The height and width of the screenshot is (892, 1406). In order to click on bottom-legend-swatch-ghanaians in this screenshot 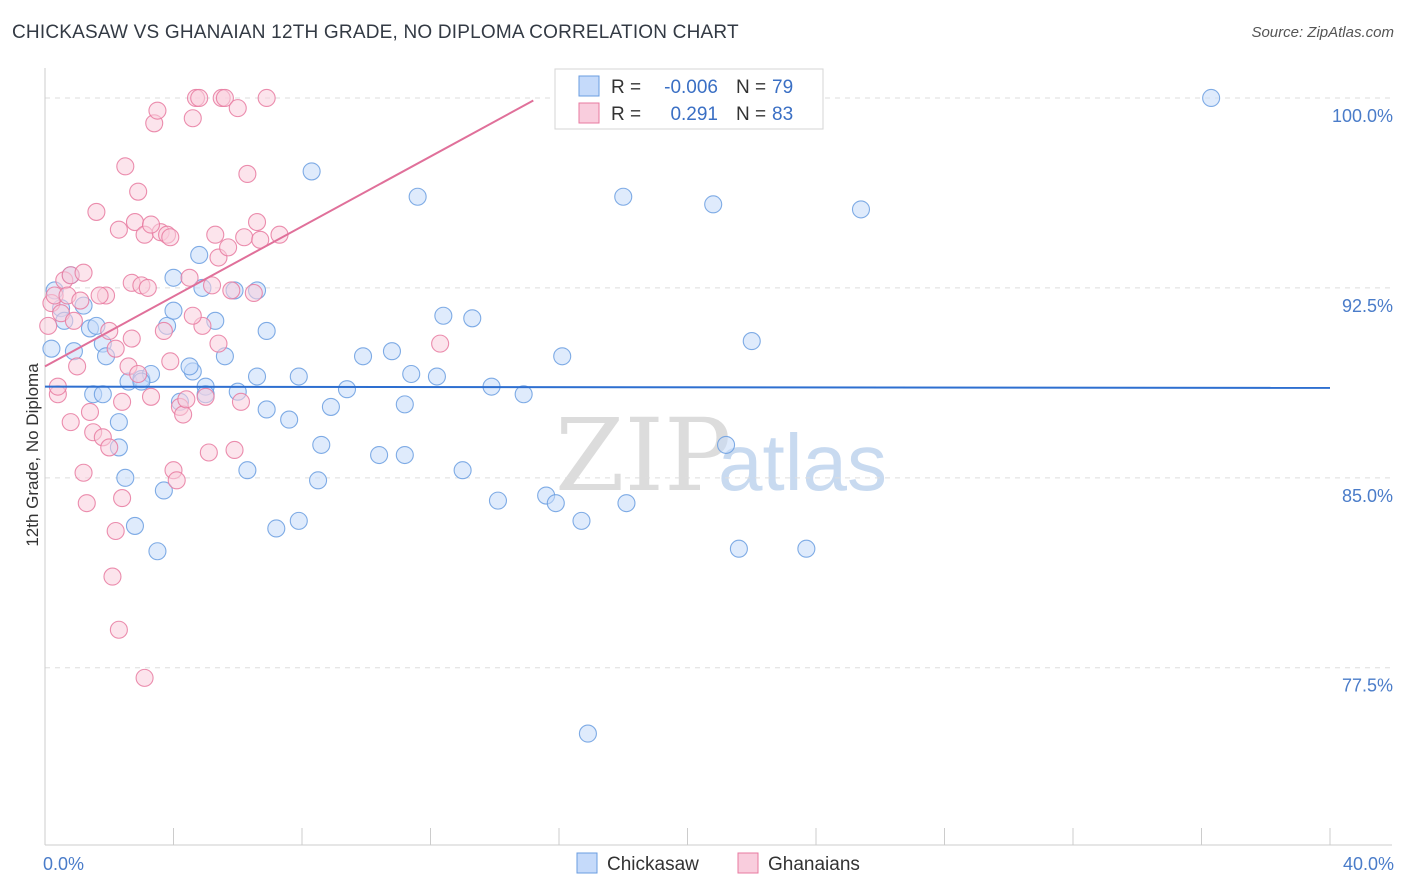, I will do `click(748, 863)`.